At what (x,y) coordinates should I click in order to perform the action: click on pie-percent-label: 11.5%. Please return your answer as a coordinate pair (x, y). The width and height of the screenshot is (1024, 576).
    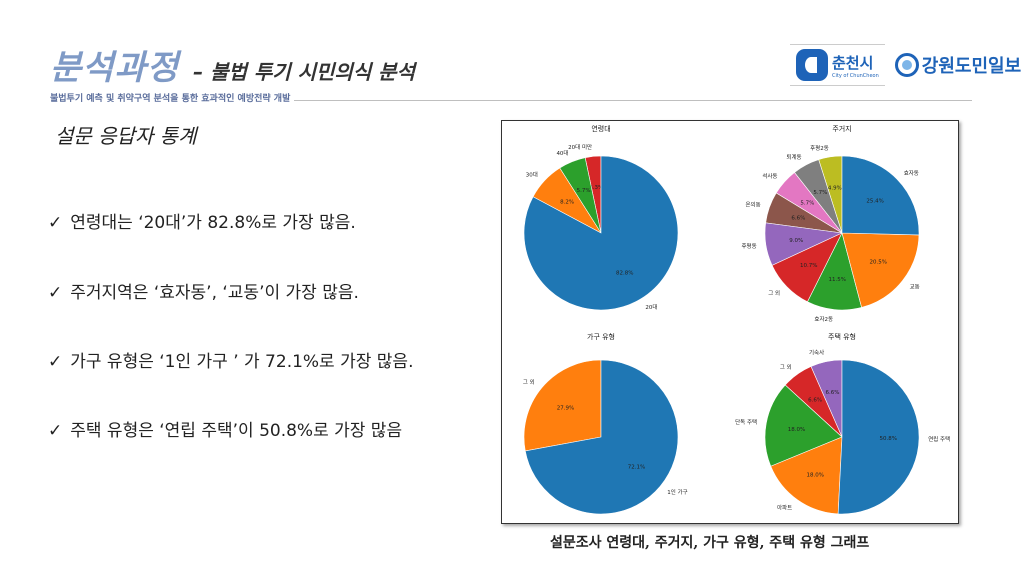
    Looking at the image, I should click on (836, 280).